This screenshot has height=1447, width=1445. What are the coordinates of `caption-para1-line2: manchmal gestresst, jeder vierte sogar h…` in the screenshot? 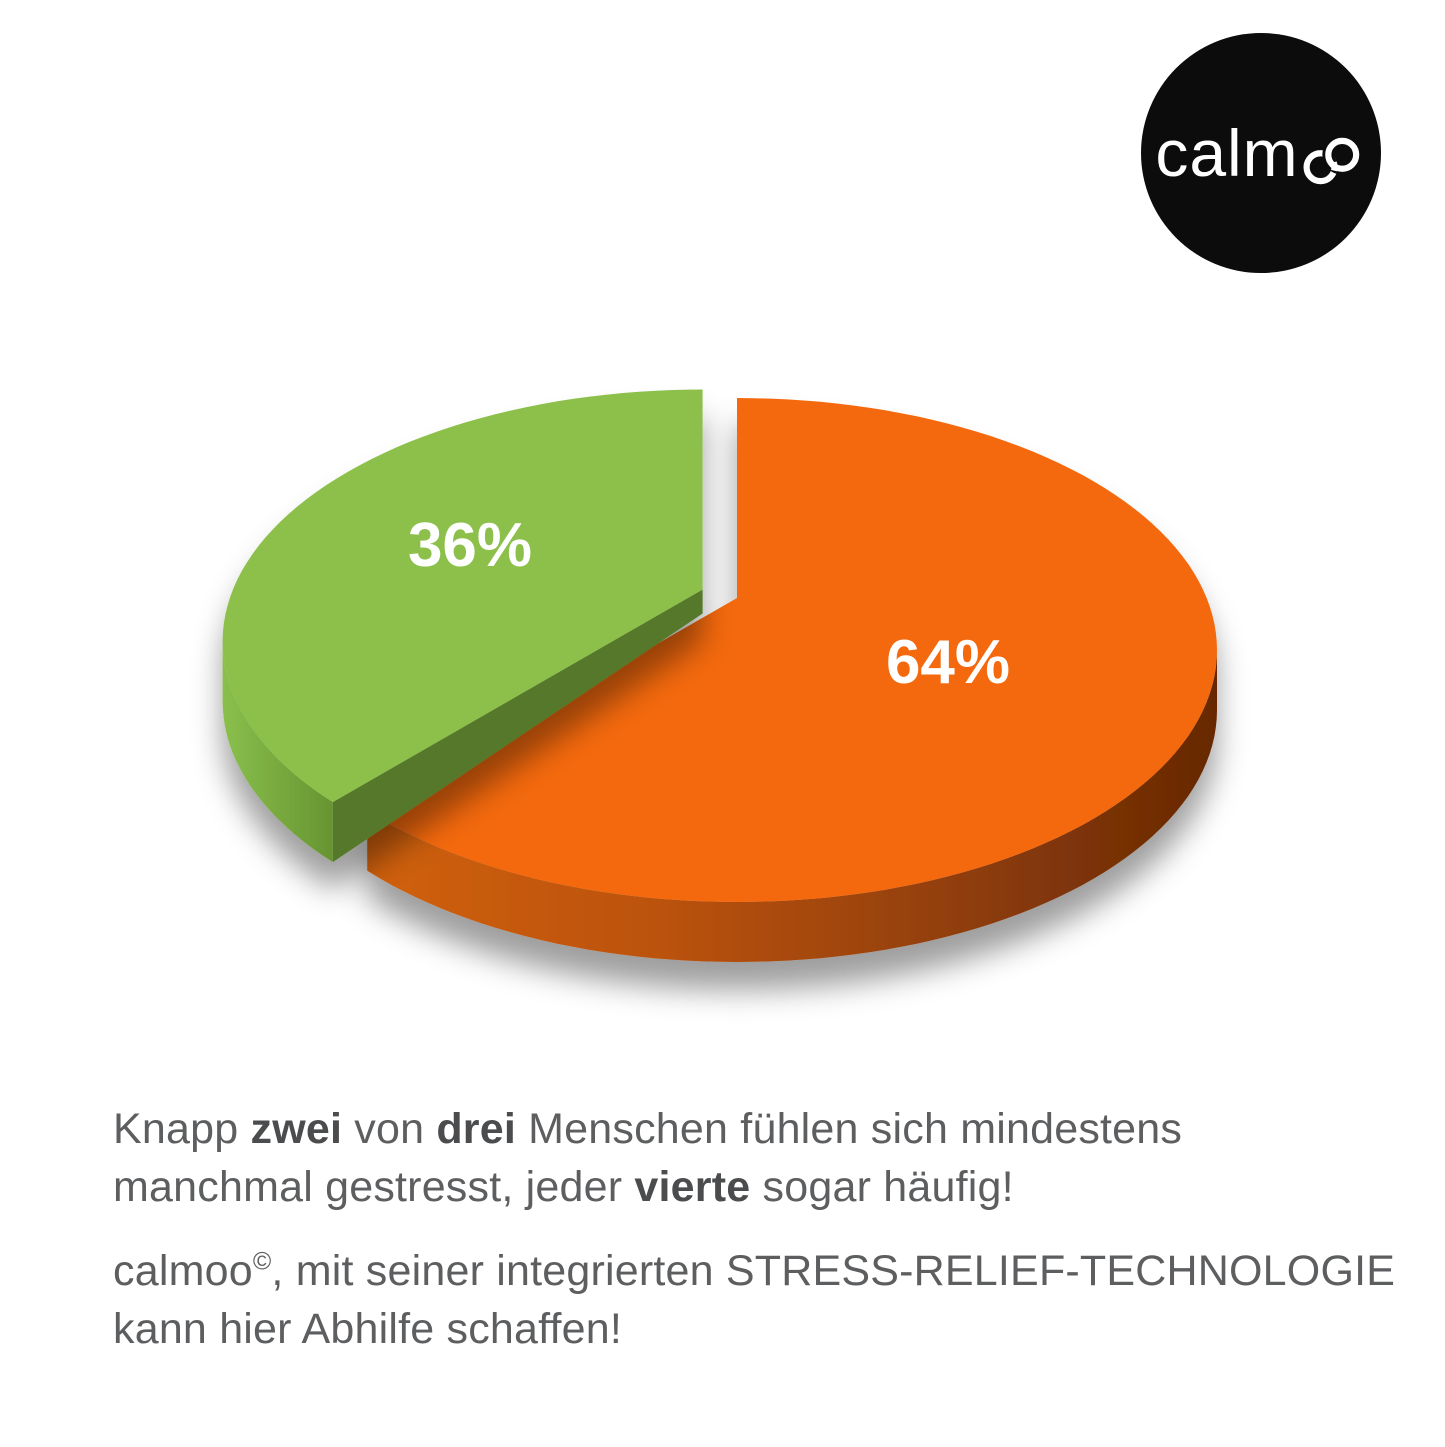 It's located at (768, 1187).